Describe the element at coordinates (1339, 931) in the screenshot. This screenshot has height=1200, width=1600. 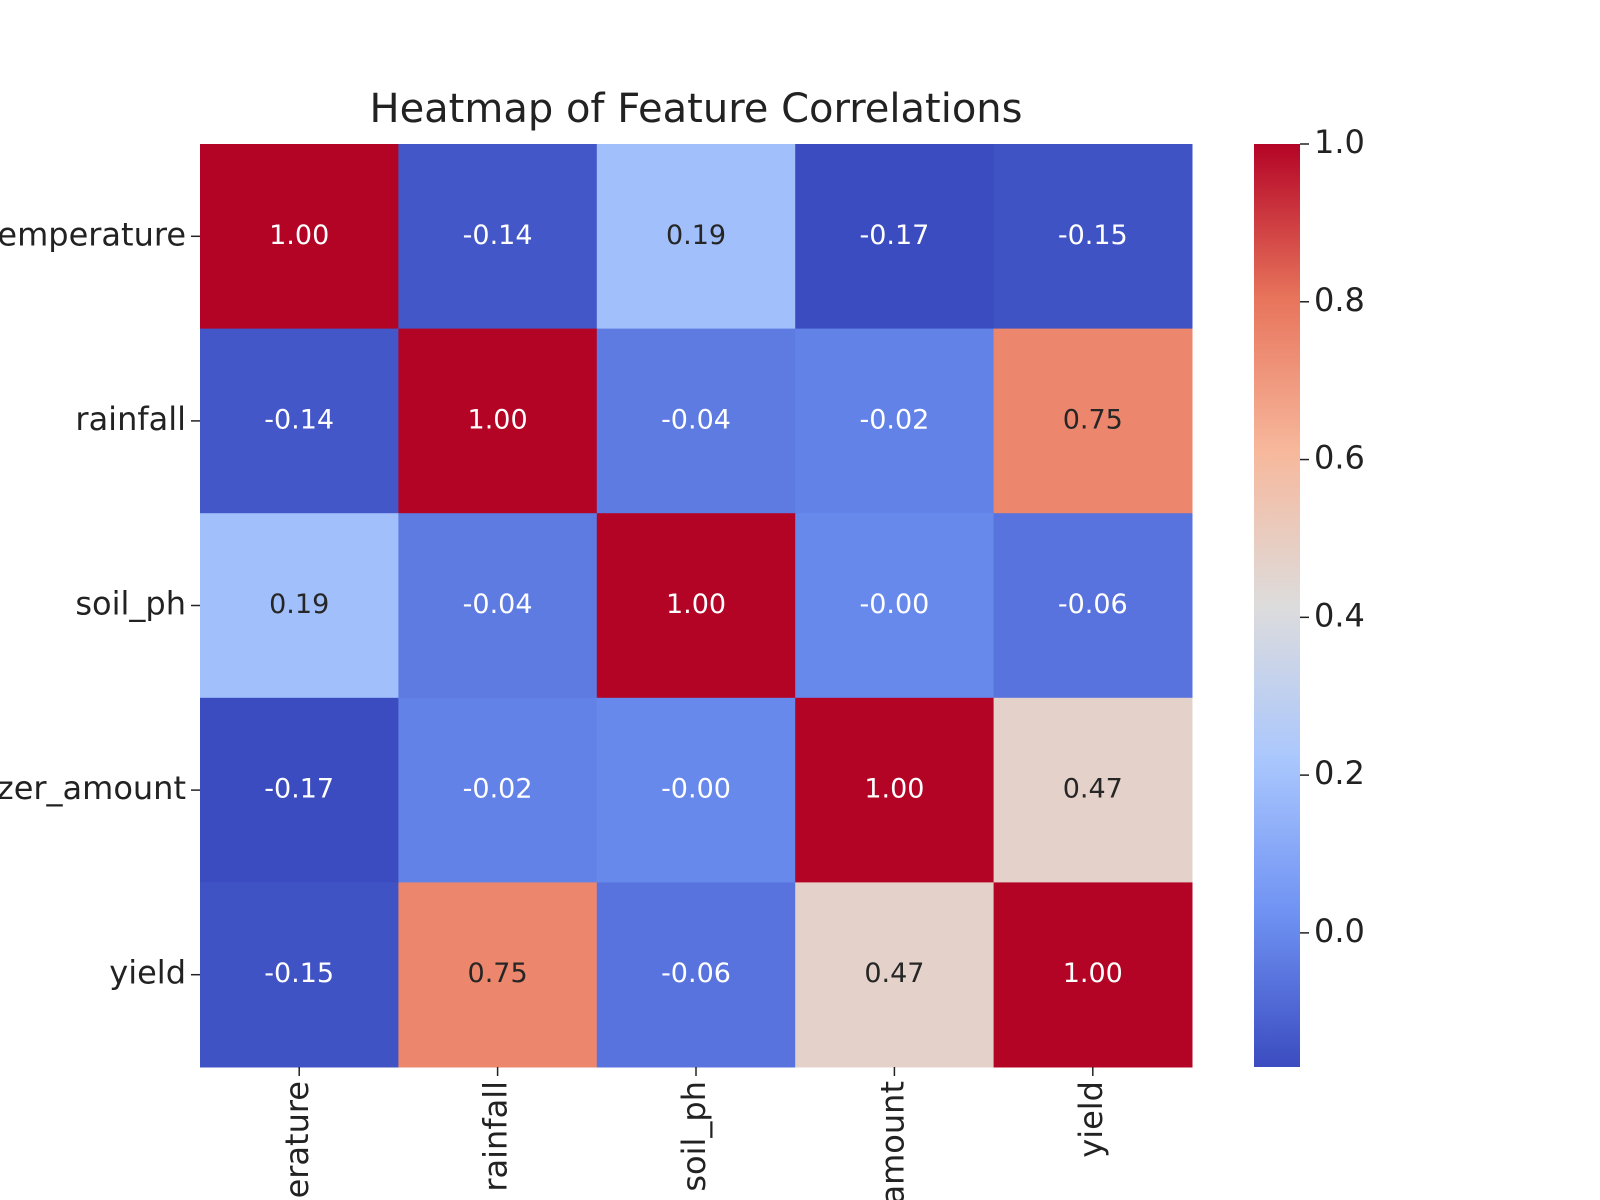
I see `colorbar-tick-label: 0.0` at that location.